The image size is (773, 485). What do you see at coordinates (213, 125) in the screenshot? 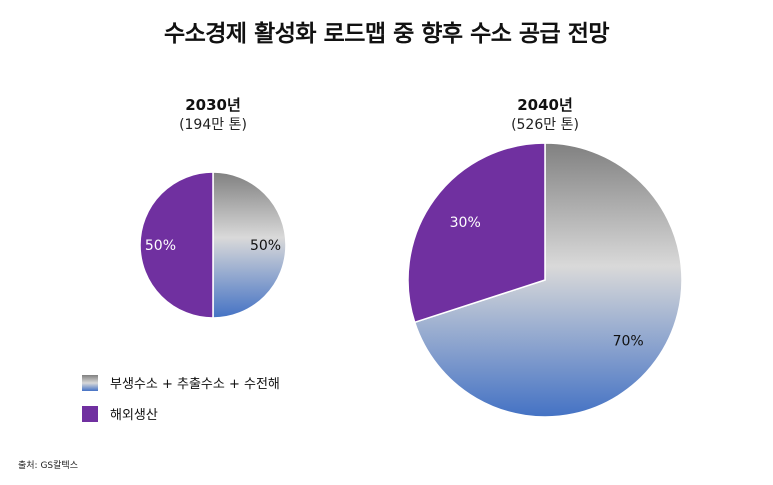
I see `pie-2030-total-label: (194만 톤)` at bounding box center [213, 125].